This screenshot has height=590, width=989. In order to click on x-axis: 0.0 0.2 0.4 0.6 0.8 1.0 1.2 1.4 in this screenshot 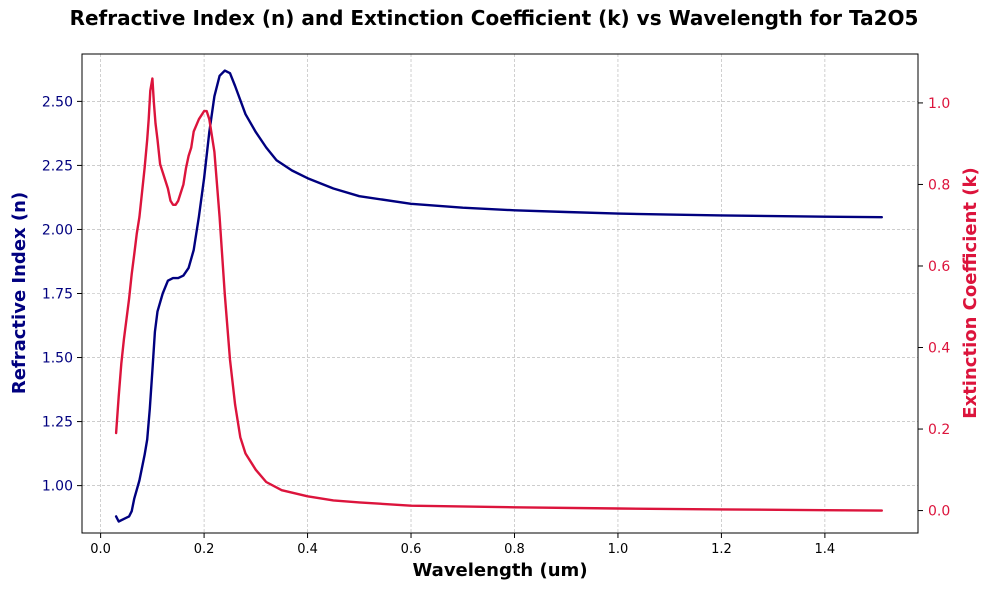, I will do `click(462, 545)`.